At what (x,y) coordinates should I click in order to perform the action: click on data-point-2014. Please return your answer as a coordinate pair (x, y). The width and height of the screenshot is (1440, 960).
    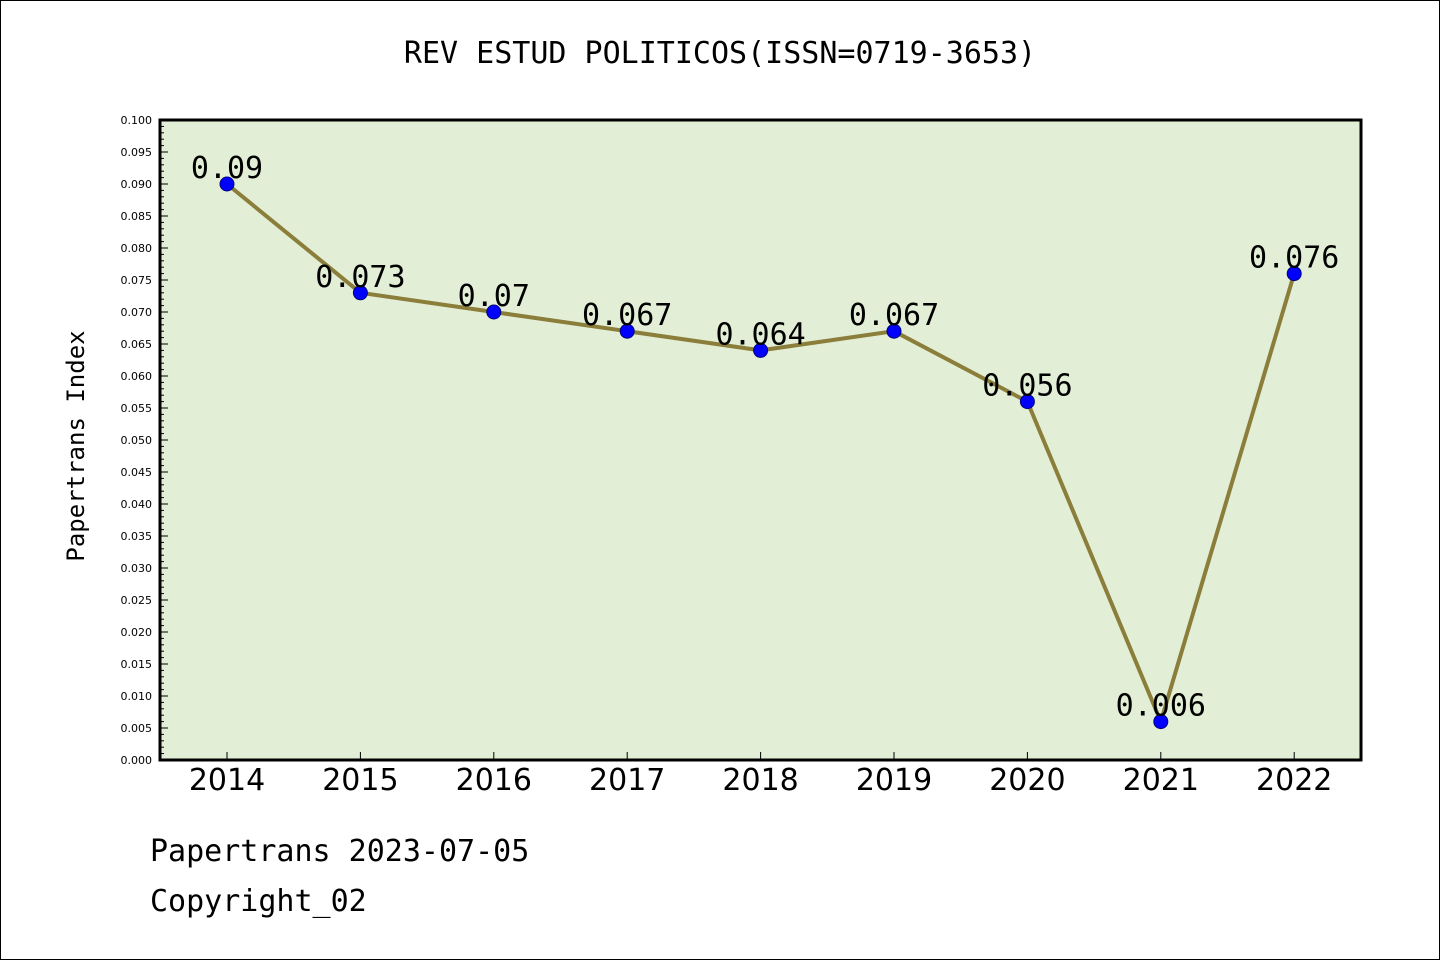
    Looking at the image, I should click on (227, 184).